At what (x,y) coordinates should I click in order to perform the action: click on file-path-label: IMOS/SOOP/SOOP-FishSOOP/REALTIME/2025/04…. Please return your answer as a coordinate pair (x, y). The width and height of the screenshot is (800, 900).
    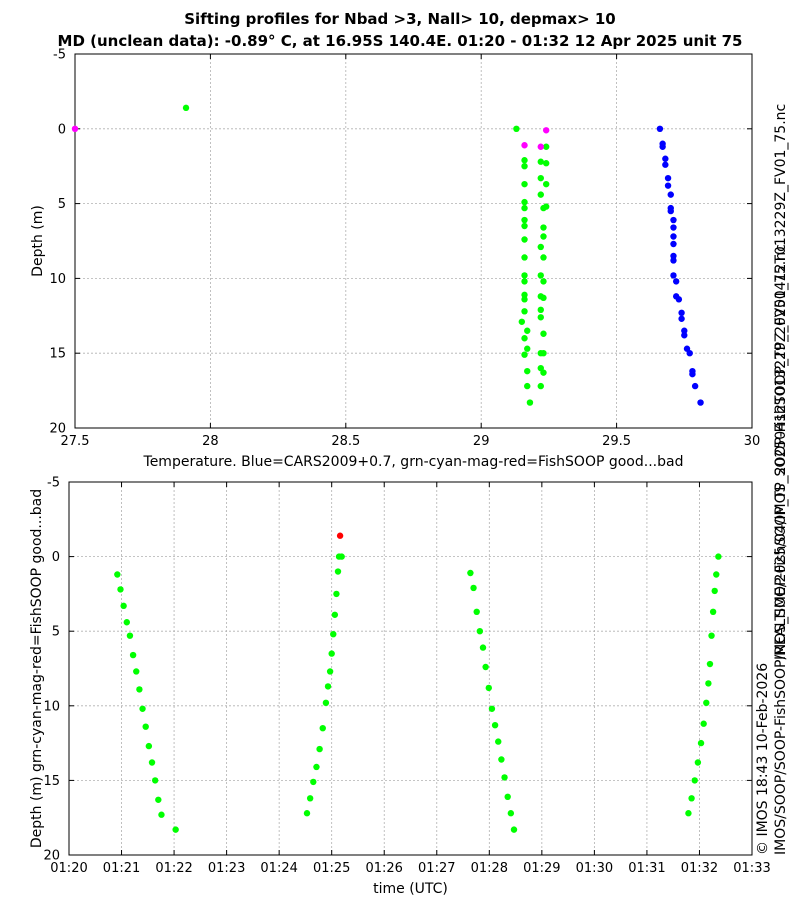
    Looking at the image, I should click on (781, 479).